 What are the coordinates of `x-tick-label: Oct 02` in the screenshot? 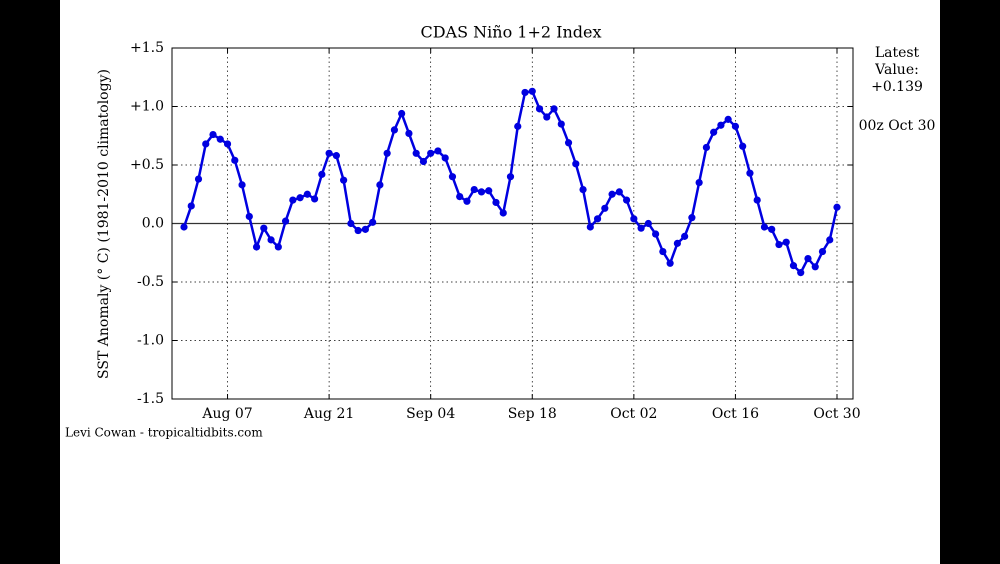 It's located at (633, 414).